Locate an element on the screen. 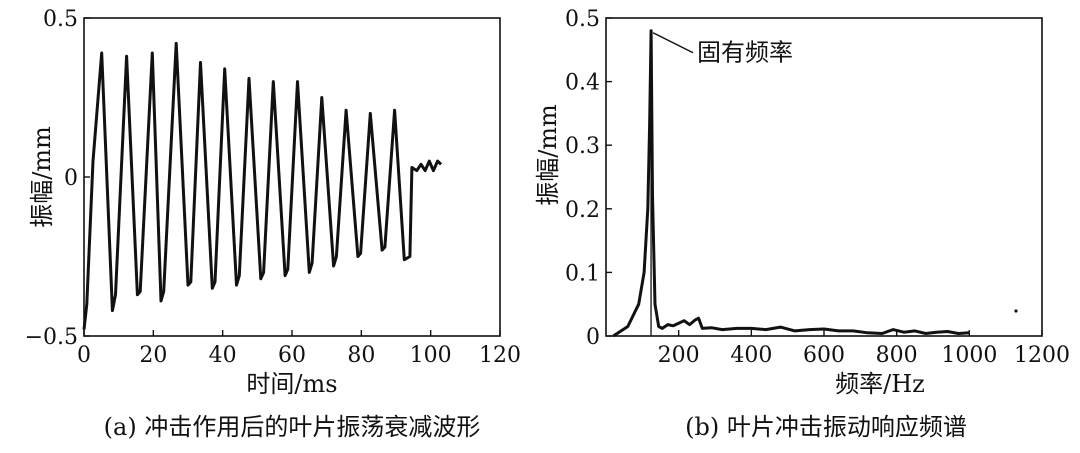 The width and height of the screenshot is (1080, 453). chart-b-ytick-label: 0.2 is located at coordinates (582, 210).